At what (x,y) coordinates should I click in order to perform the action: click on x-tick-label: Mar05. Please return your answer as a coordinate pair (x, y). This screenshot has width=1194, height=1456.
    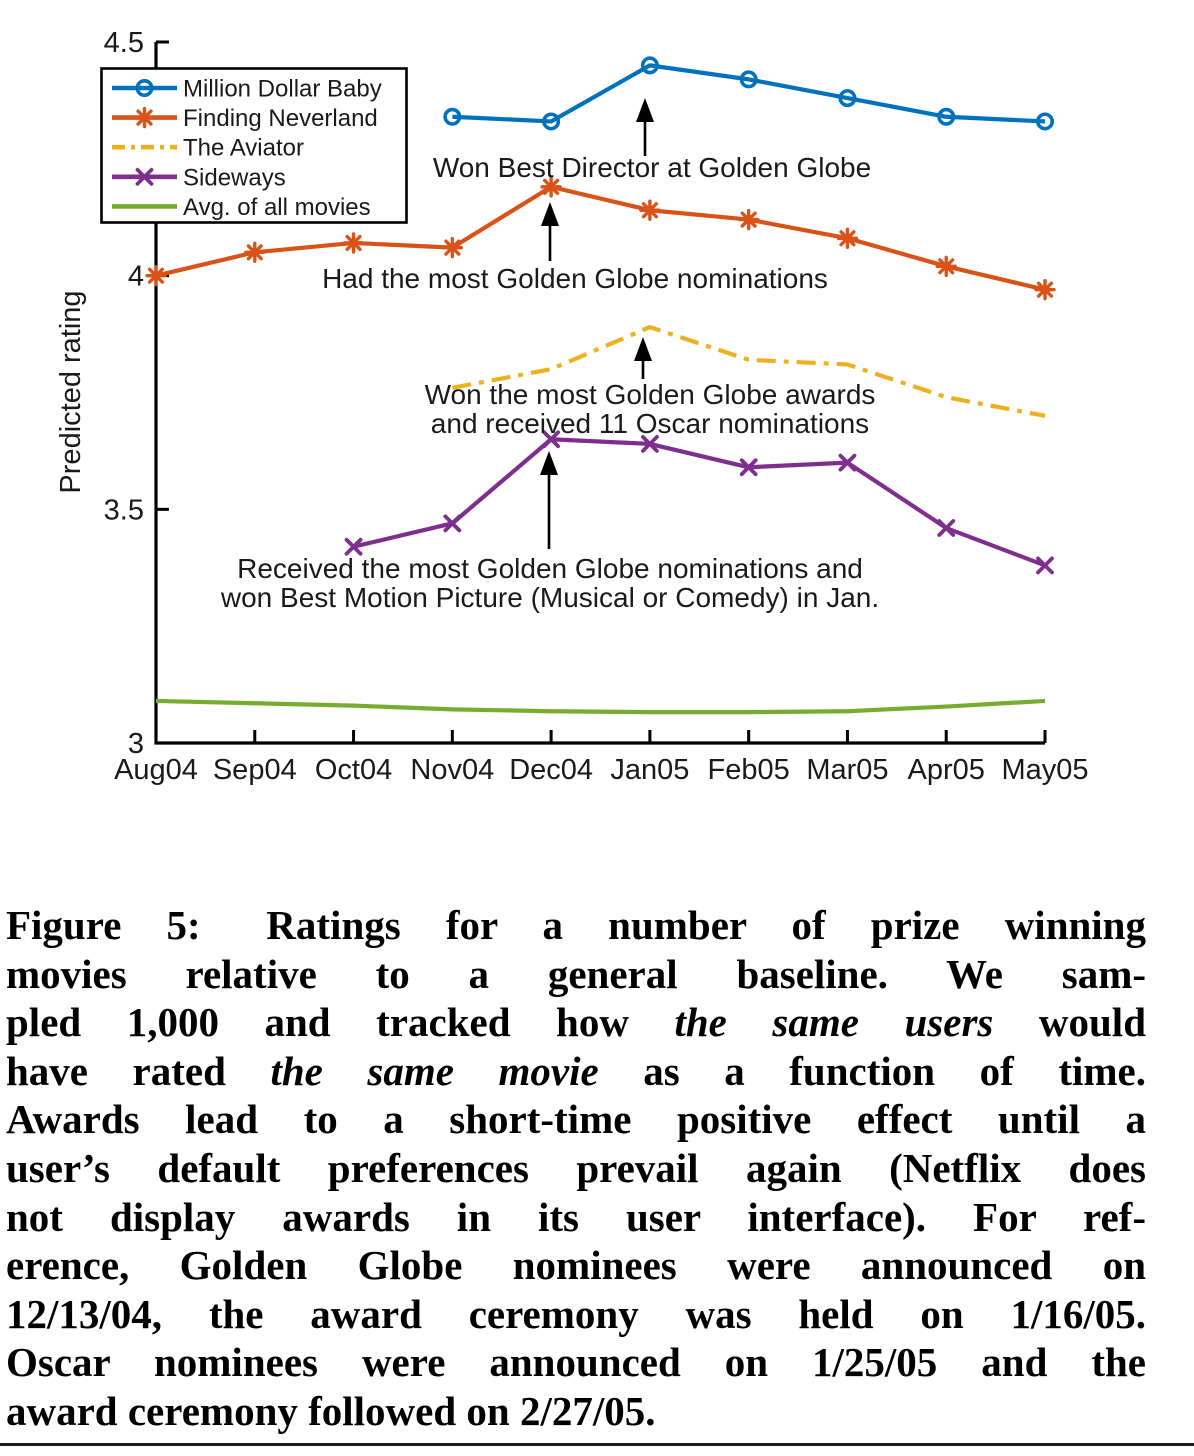
    Looking at the image, I should click on (847, 770).